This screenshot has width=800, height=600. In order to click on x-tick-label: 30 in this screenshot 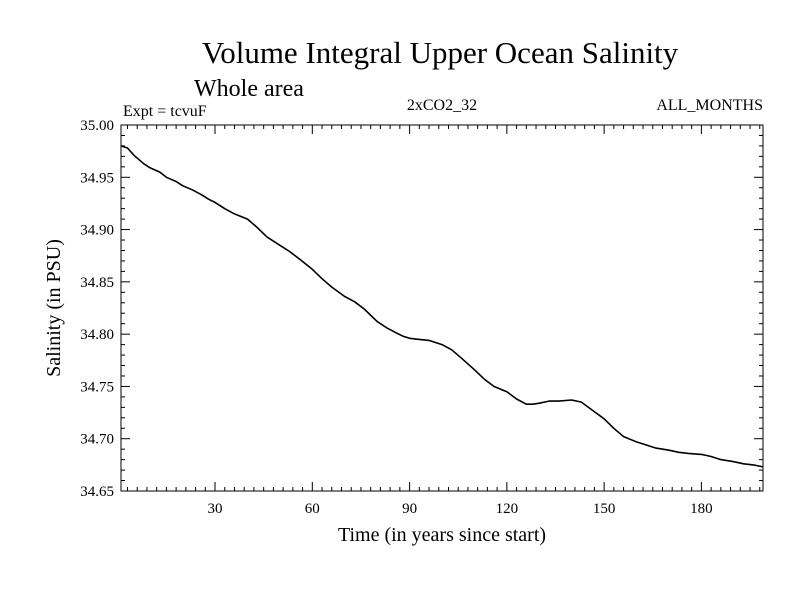, I will do `click(215, 509)`.